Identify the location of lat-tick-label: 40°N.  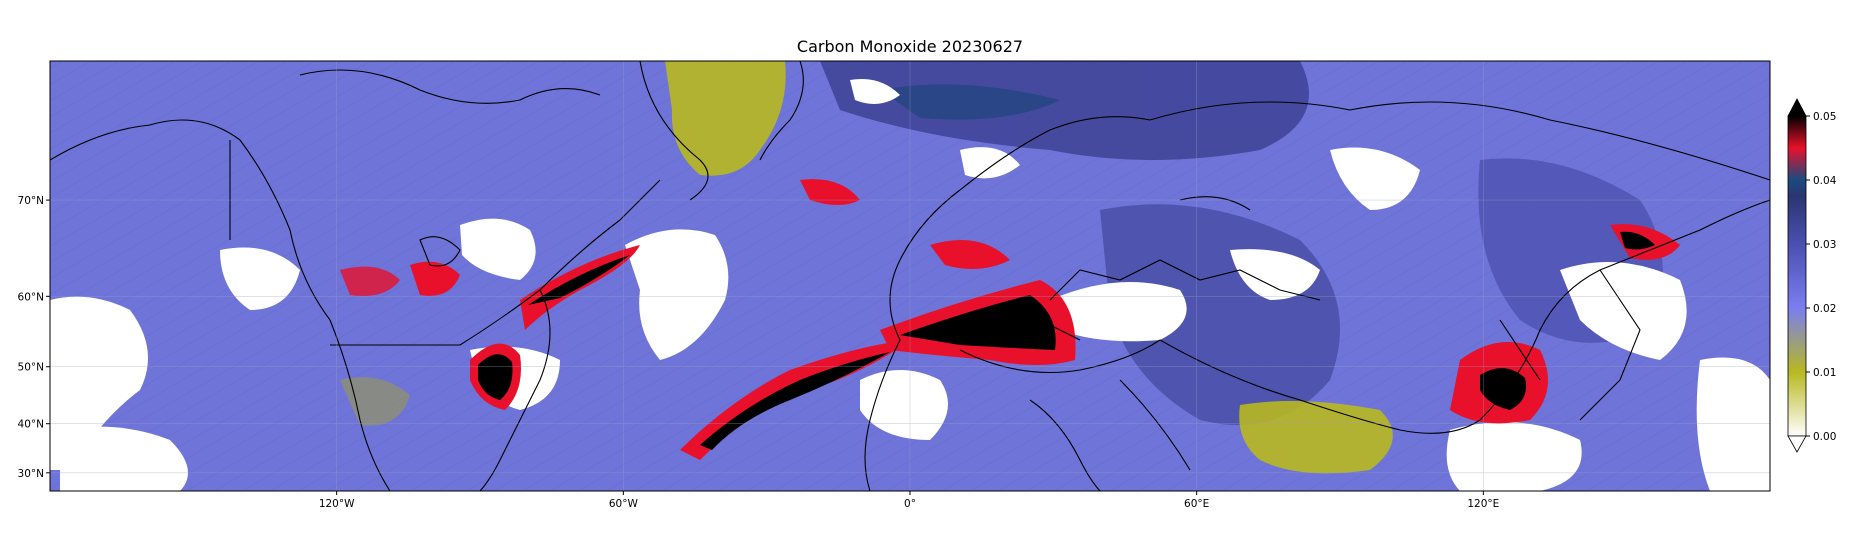
(31, 425).